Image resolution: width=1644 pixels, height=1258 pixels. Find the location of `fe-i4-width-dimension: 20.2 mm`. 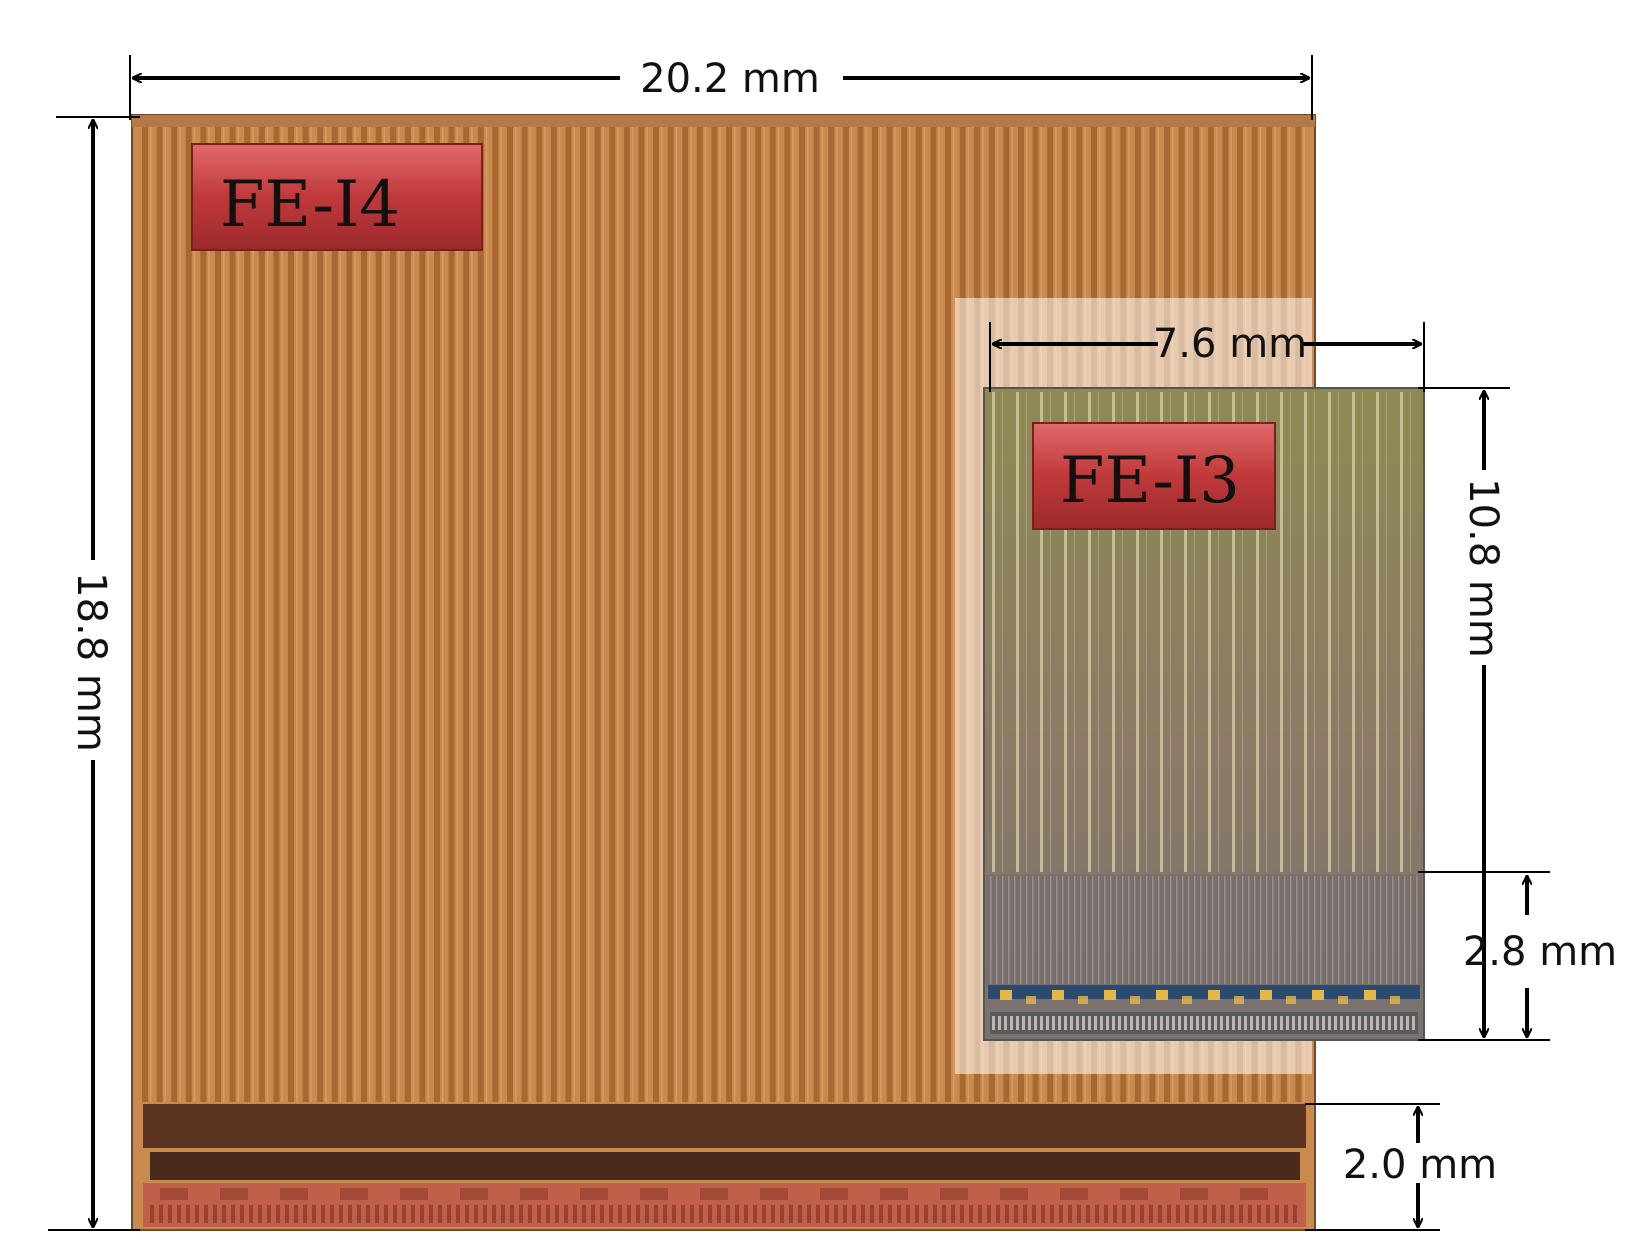

fe-i4-width-dimension: 20.2 mm is located at coordinates (721, 87).